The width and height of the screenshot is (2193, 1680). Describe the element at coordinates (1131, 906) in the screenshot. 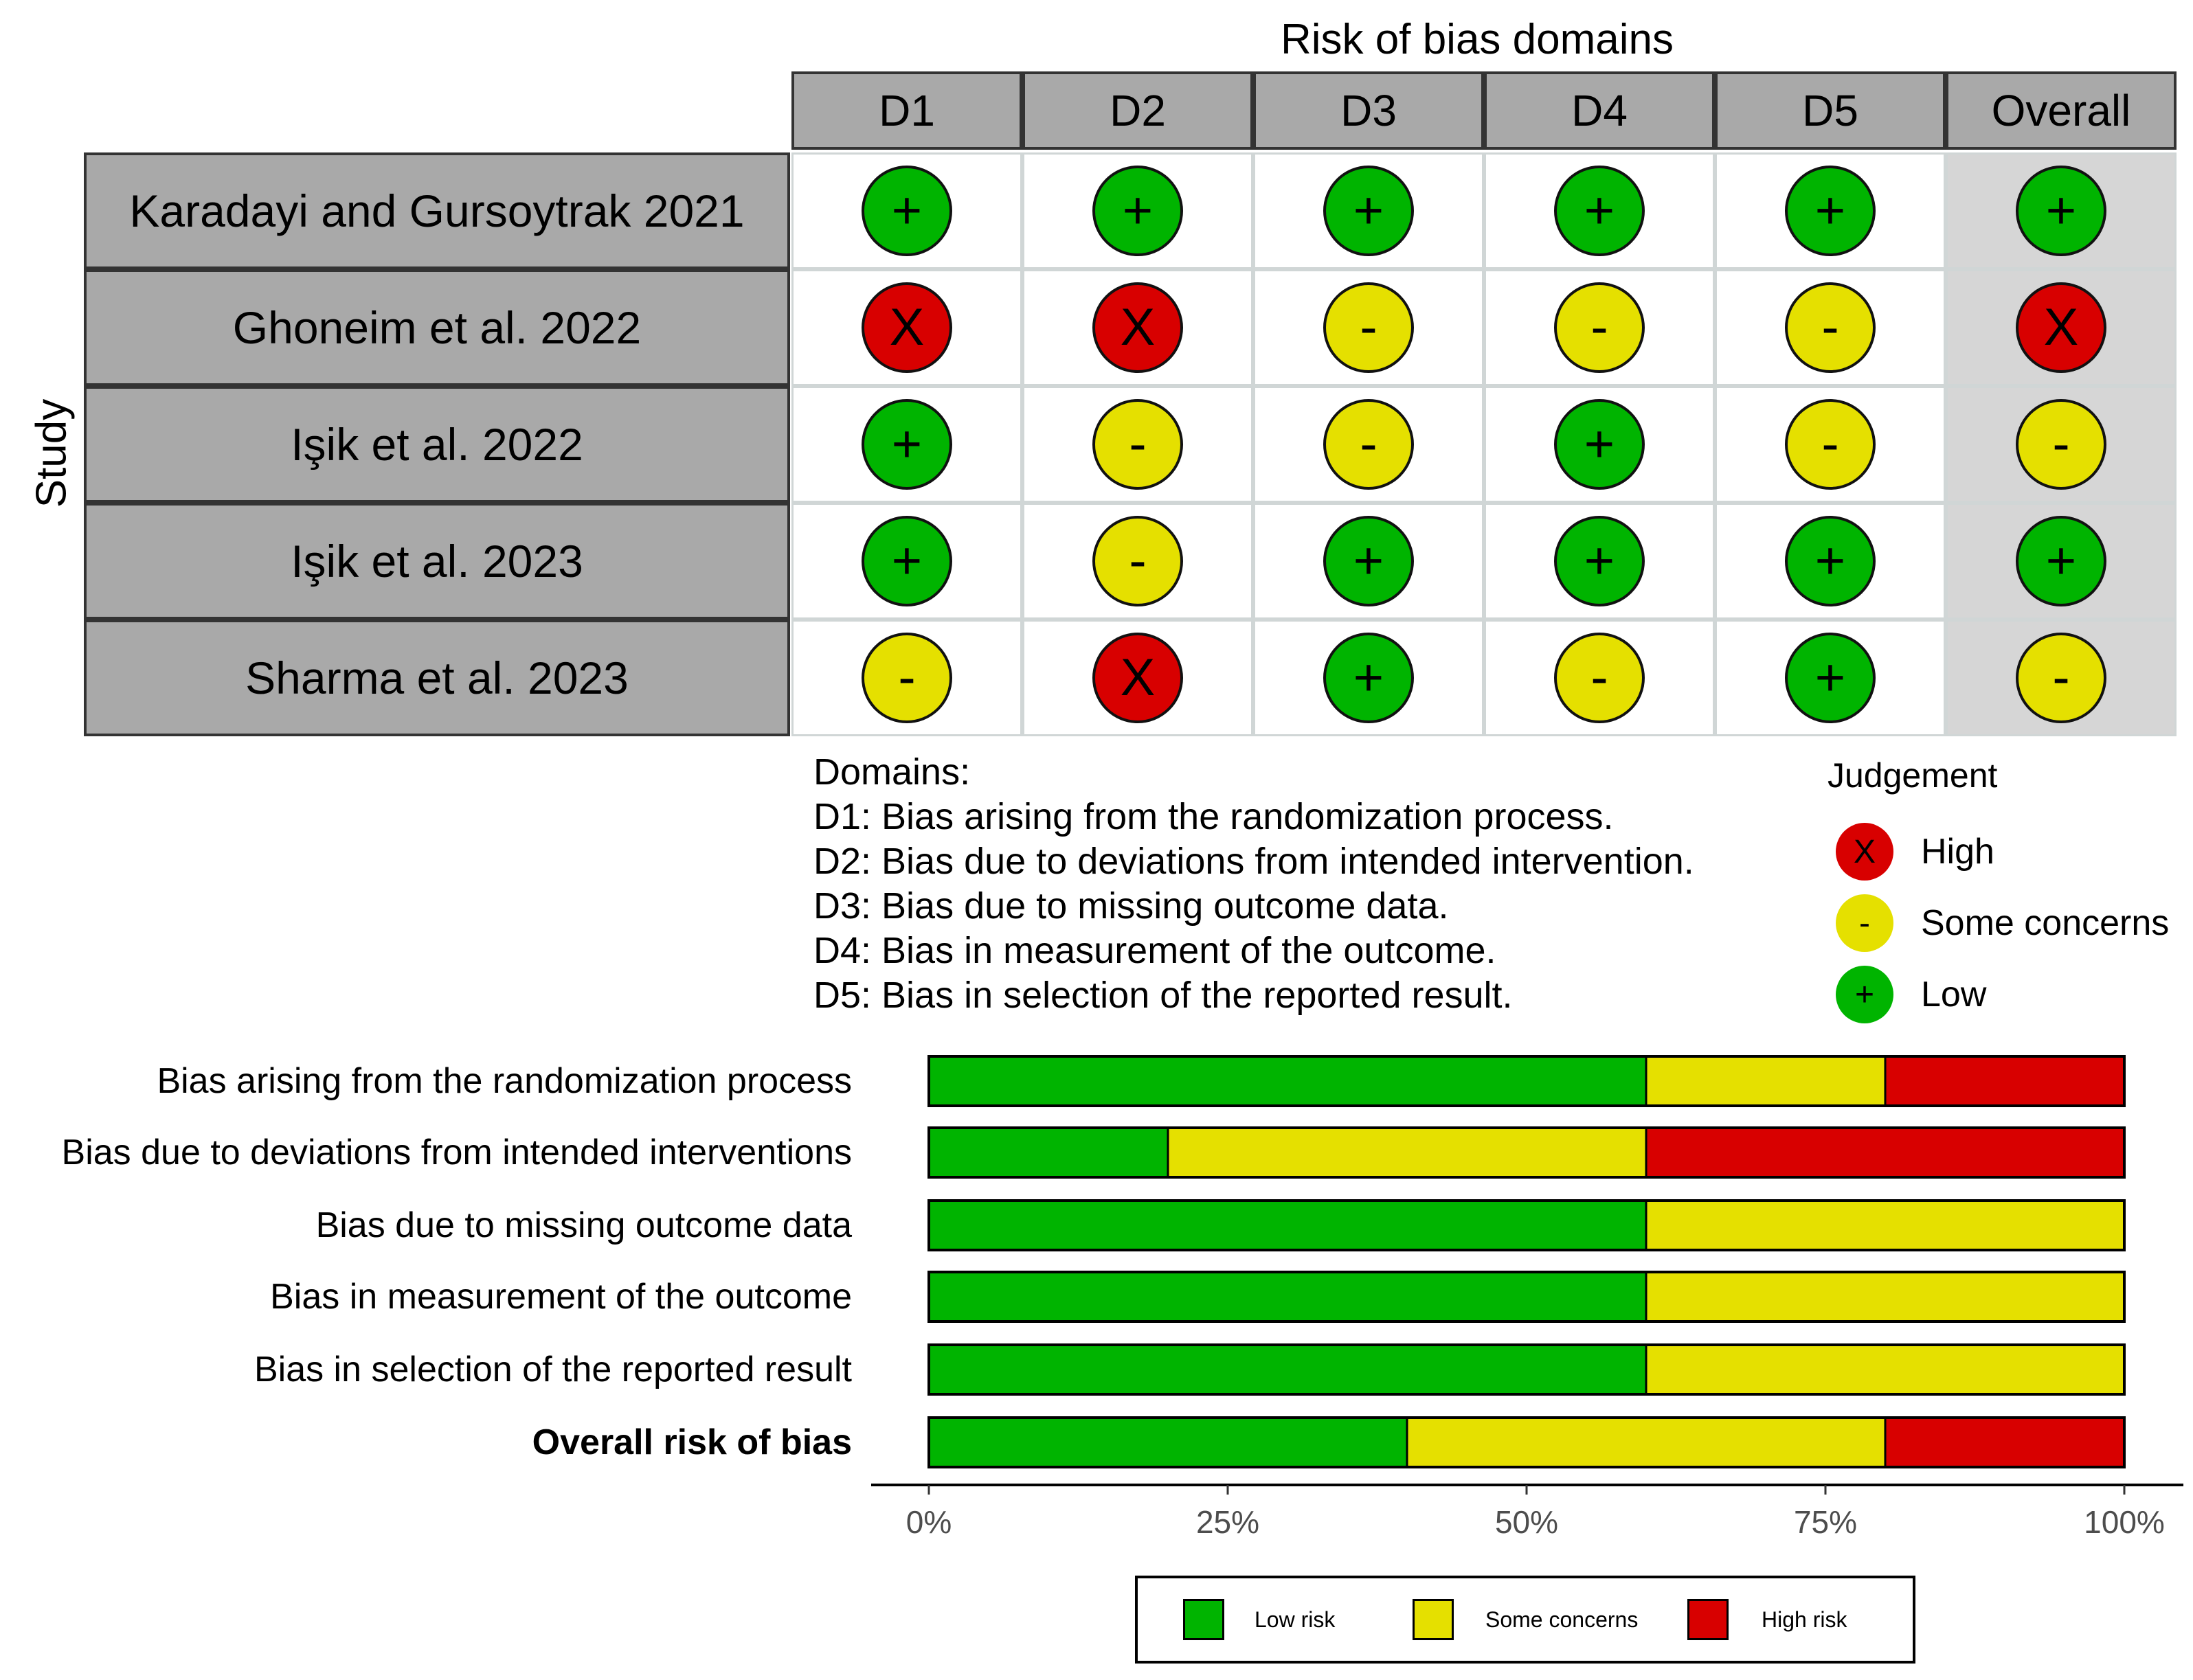

I see `domain-desc-d3: D3: Bias due to missing outcome data.` at that location.